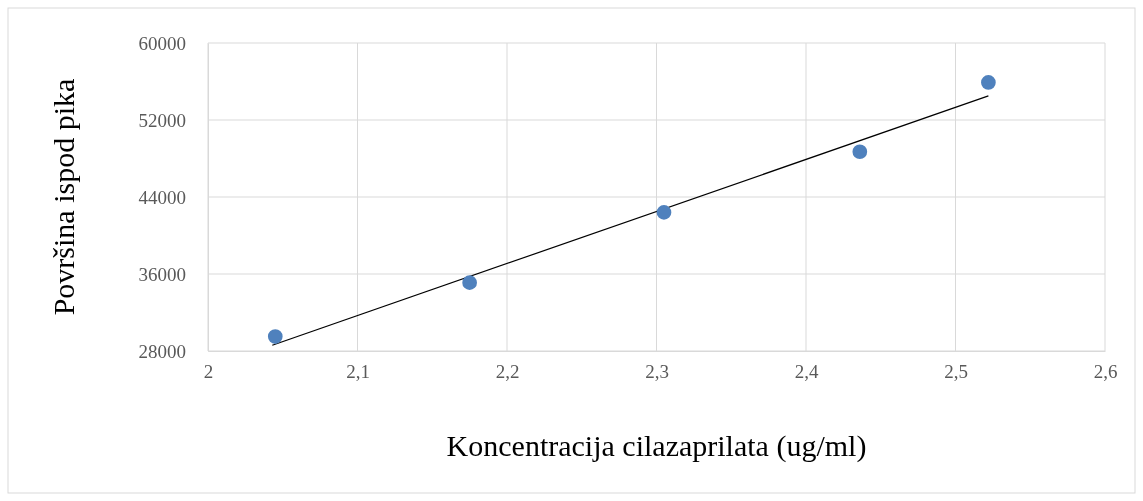  I want to click on y-tick-label: 52000, so click(162, 120).